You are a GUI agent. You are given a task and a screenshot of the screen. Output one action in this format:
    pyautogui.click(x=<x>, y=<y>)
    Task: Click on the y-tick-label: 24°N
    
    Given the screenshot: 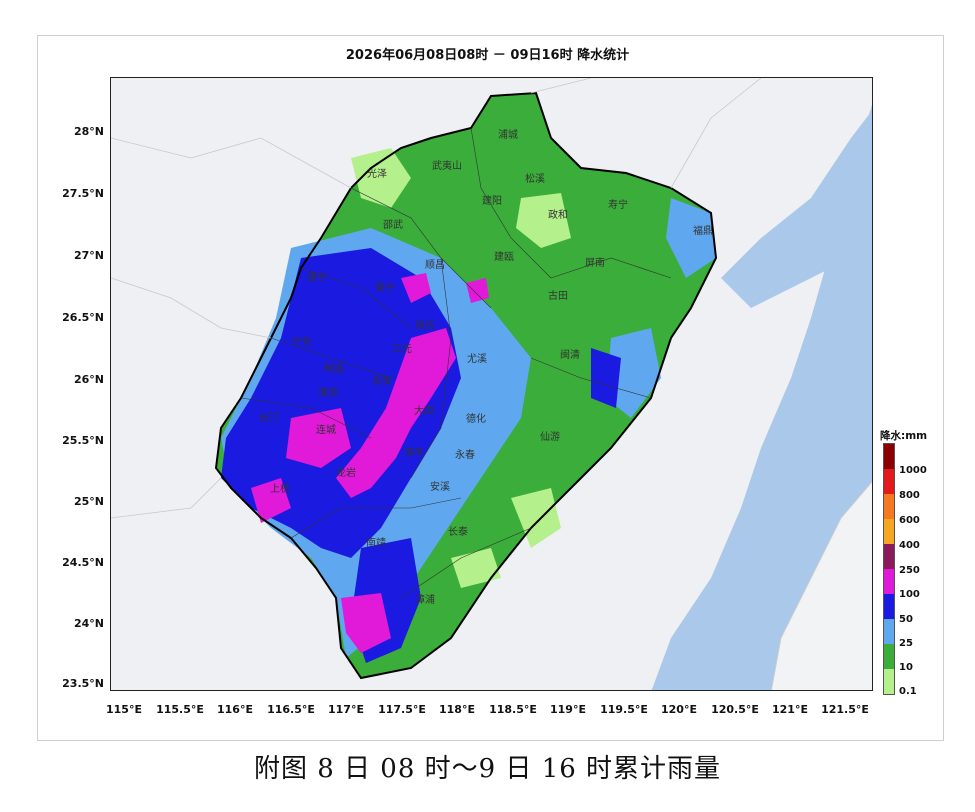 What is the action you would take?
    pyautogui.click(x=88, y=623)
    